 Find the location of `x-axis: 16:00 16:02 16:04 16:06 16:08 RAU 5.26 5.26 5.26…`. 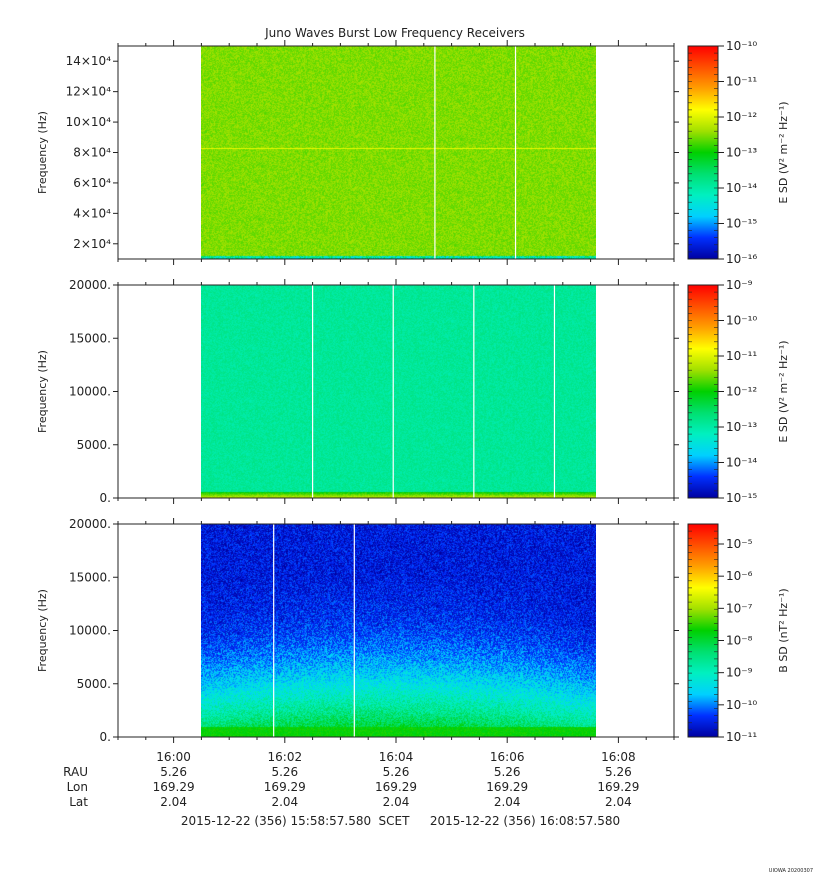

x-axis: 16:00 16:02 16:04 16:06 16:08 RAU 5.26 5.26 5.26… is located at coordinates (351, 789).